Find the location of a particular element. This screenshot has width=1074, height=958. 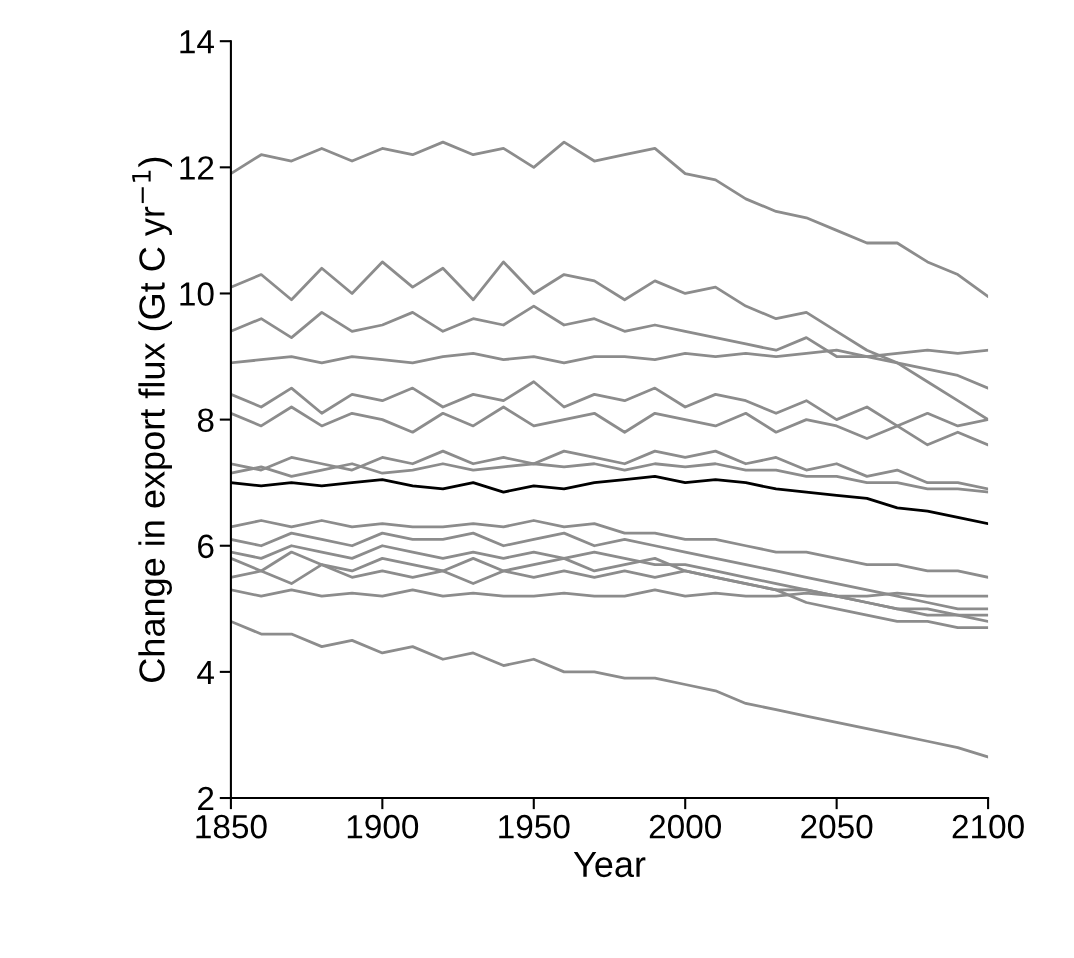

x-tick-label: 1950 is located at coordinates (534, 826).